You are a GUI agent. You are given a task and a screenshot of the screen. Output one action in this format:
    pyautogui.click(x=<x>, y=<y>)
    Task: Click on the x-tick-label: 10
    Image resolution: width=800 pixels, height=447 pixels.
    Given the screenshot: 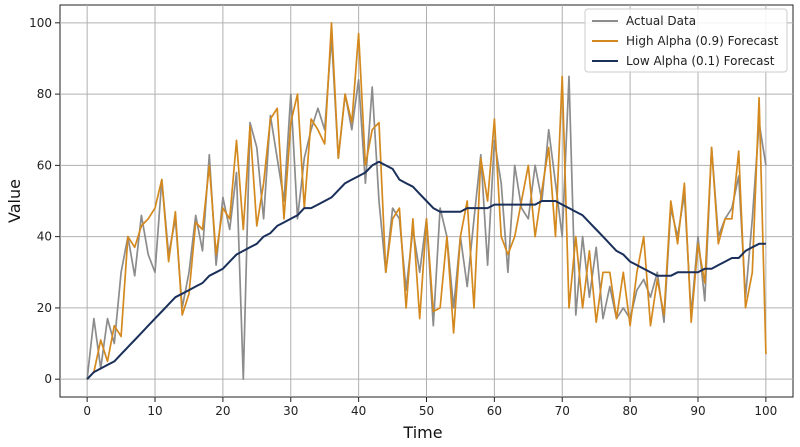 What is the action you would take?
    pyautogui.click(x=154, y=411)
    